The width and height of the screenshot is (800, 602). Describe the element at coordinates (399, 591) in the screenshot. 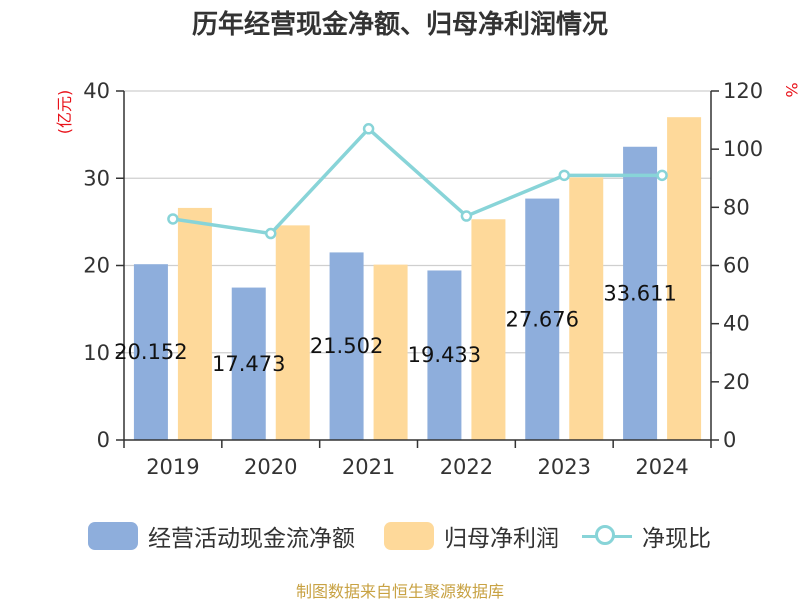

I see `source-note: 制图数据来自恒生聚源数据库` at that location.